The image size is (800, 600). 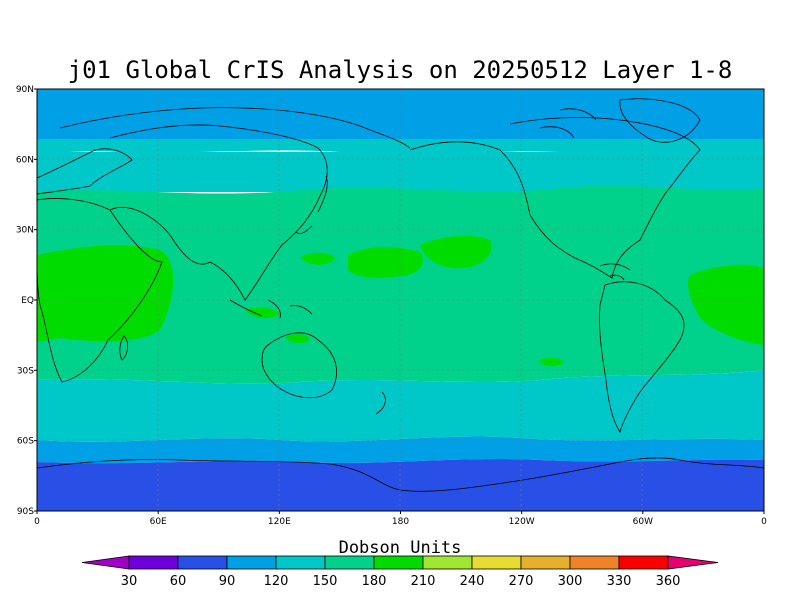 What do you see at coordinates (570, 581) in the screenshot?
I see `colorbar-label: 300` at bounding box center [570, 581].